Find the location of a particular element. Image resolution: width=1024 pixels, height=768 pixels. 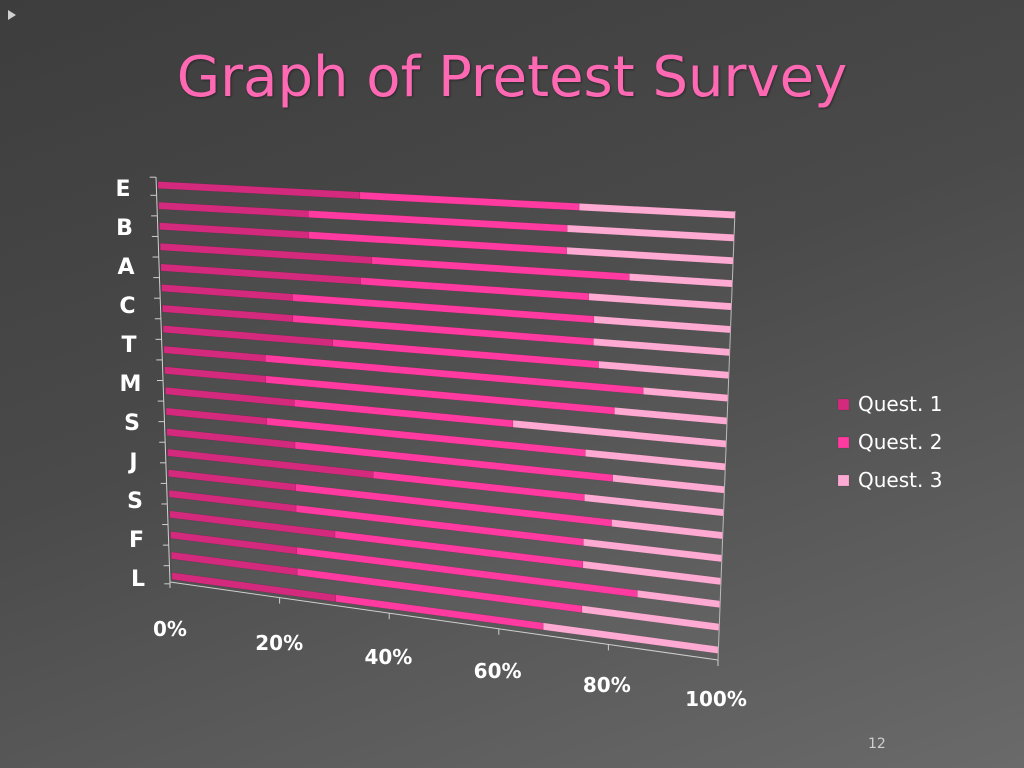

y-tick-label: B is located at coordinates (124, 228).